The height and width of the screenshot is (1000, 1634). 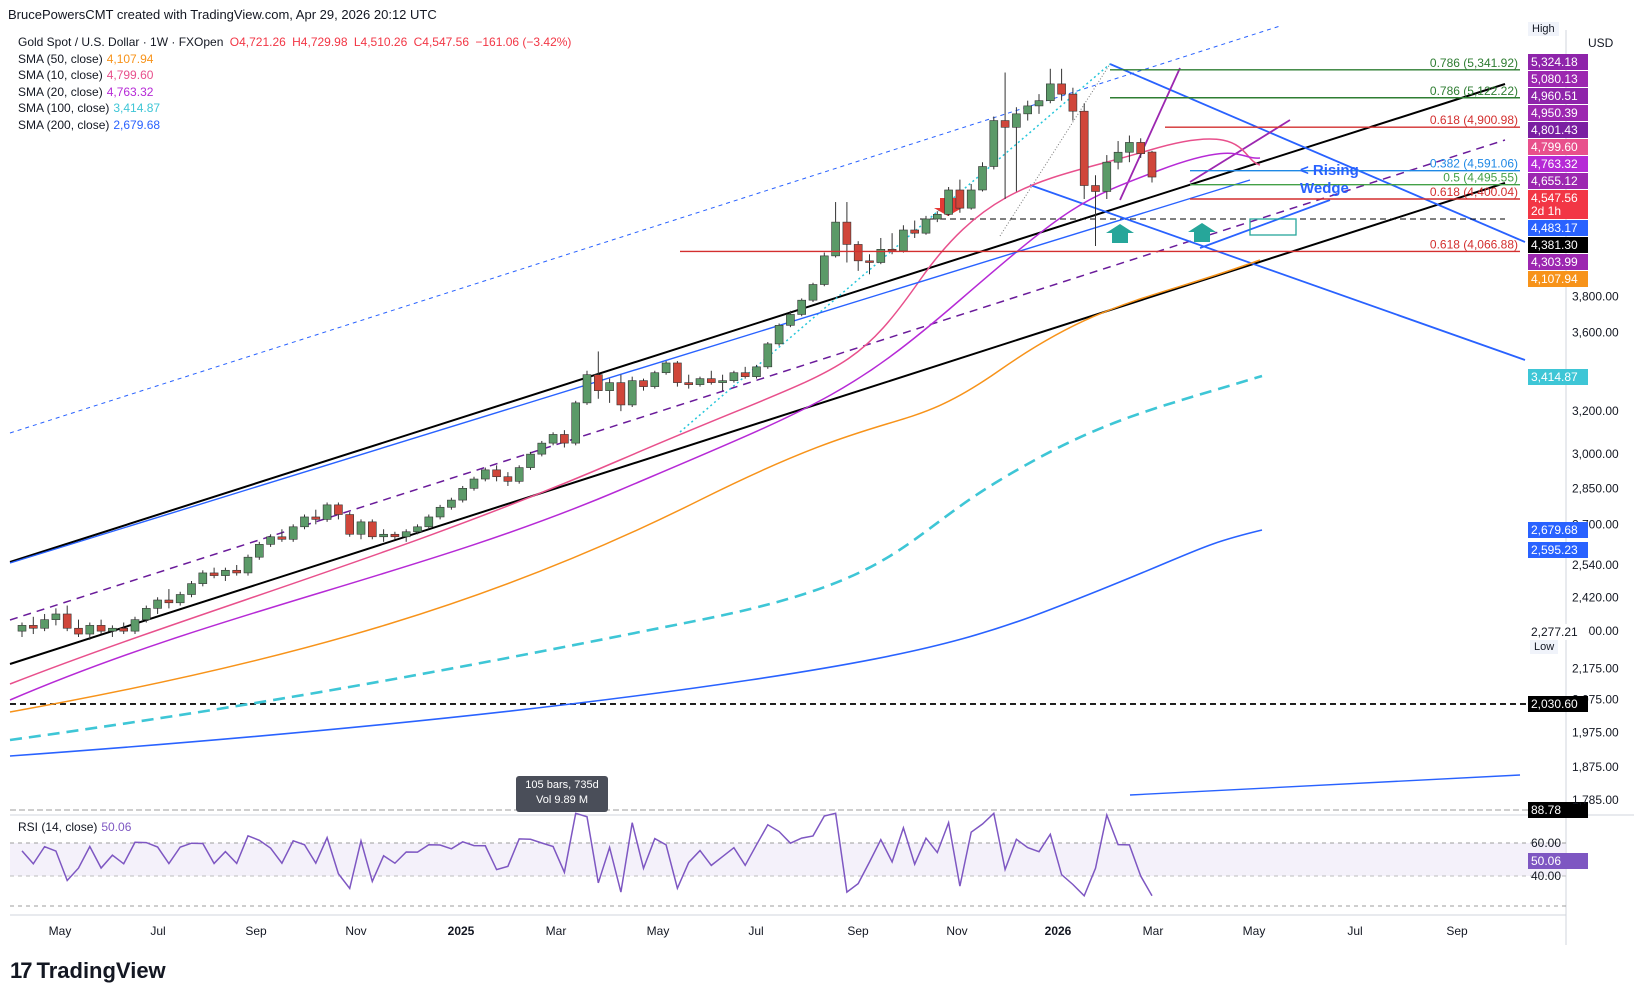 What do you see at coordinates (1329, 170) in the screenshot?
I see `rising-wedge-label: < Rising` at bounding box center [1329, 170].